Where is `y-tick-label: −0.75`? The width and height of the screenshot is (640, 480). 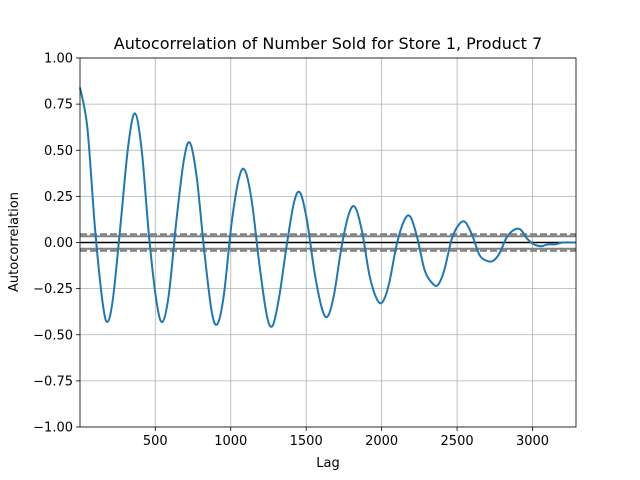
y-tick-label: −0.75 is located at coordinates (53, 381).